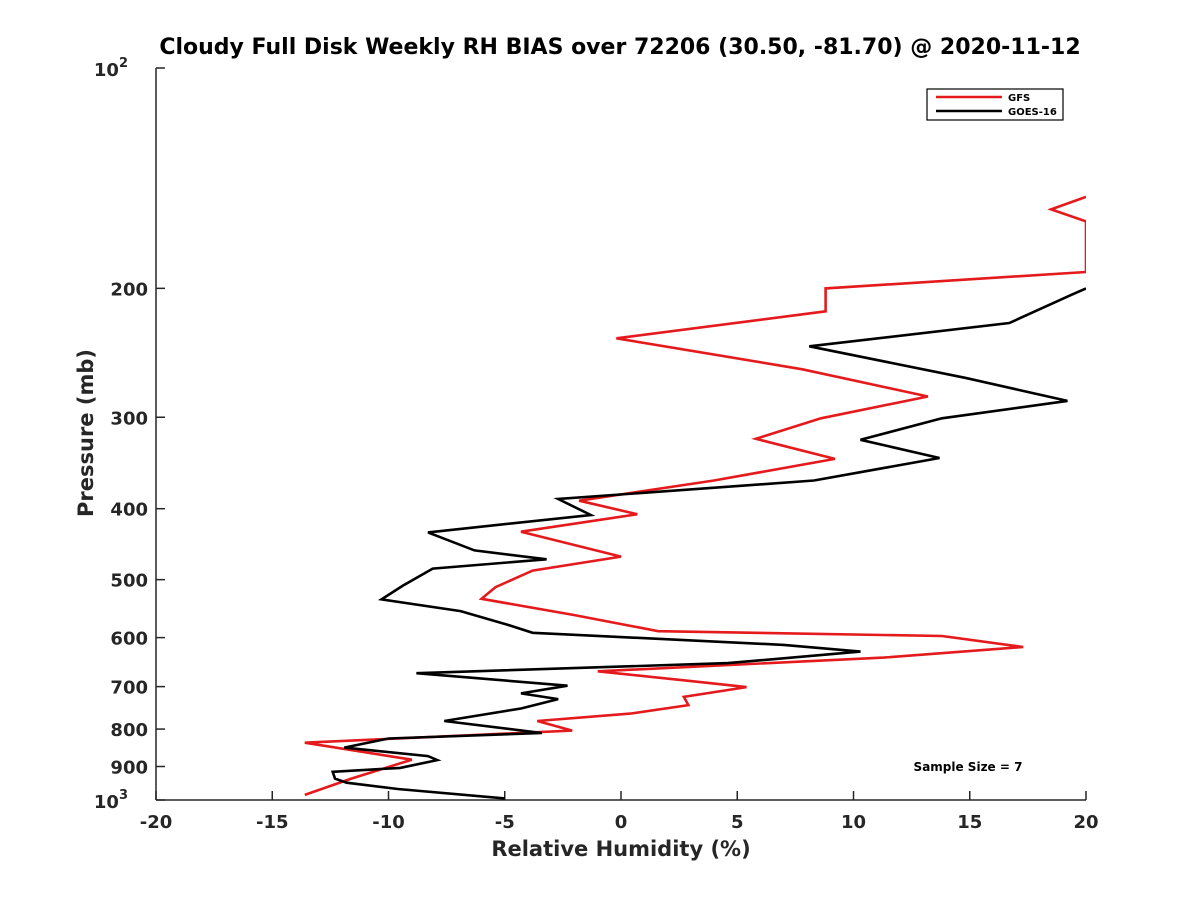 The image size is (1200, 900). I want to click on x-axis-label: Relative Humidity (%), so click(620, 849).